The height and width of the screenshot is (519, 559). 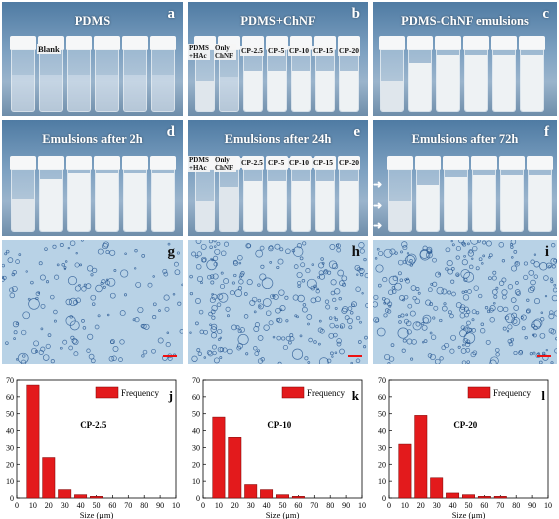 What do you see at coordinates (107, 392) in the screenshot?
I see `legend-swatch` at bounding box center [107, 392].